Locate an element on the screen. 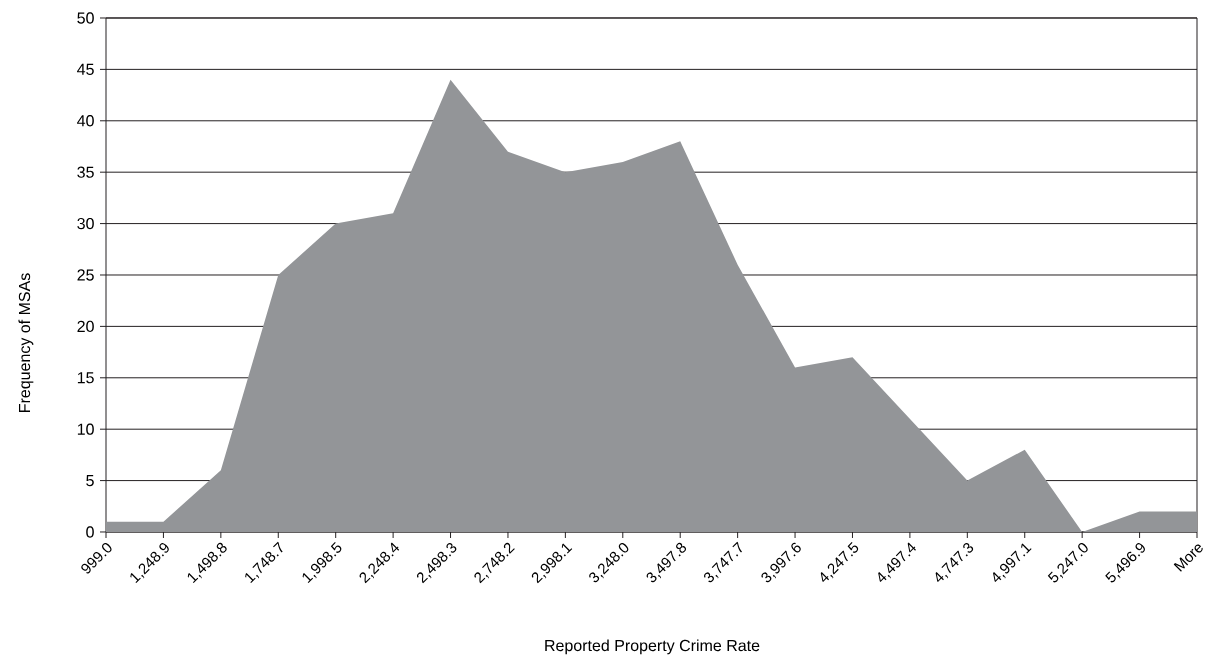  x-axis-title: Reported Property Crime Rate is located at coordinates (652, 647).